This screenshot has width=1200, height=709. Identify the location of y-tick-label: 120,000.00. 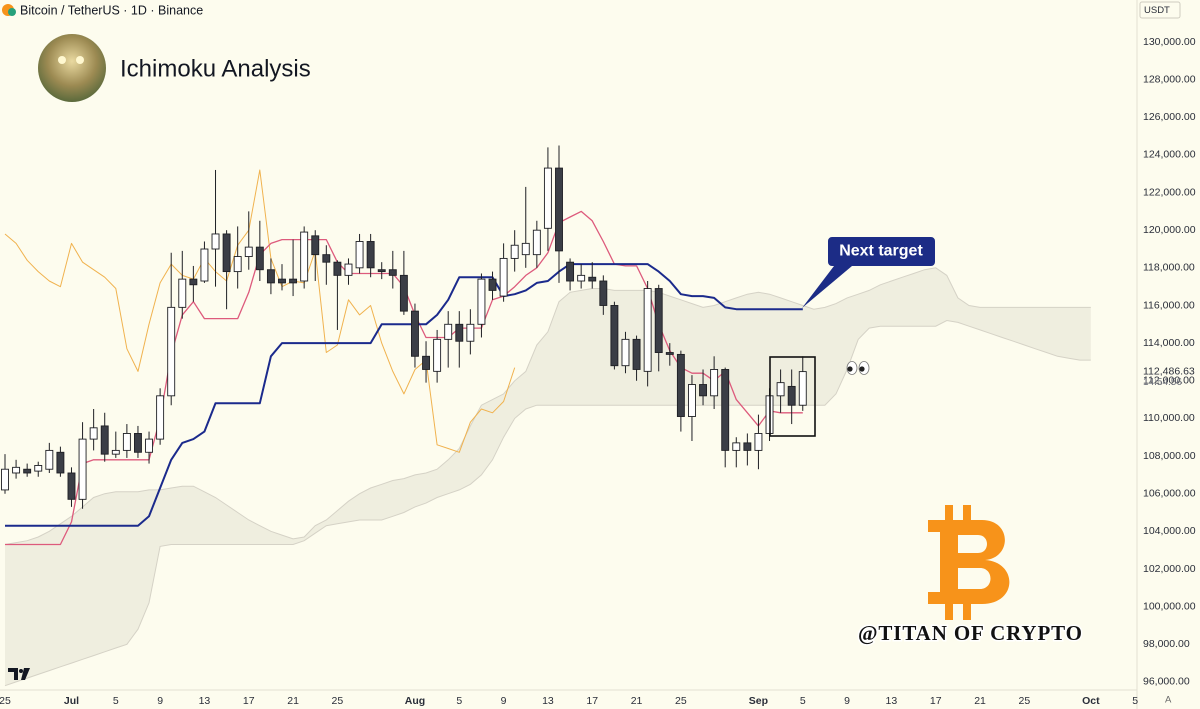
(1169, 230).